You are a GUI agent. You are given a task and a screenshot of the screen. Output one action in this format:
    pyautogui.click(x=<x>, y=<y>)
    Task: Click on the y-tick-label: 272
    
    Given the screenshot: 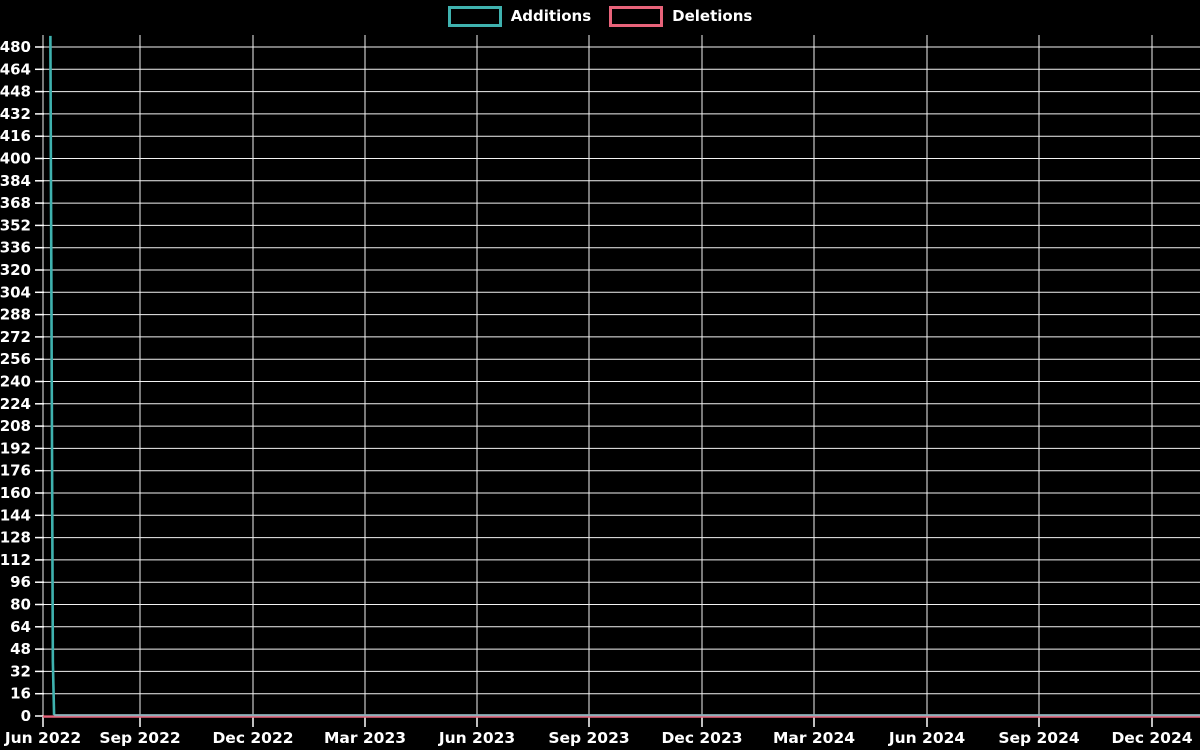 What is the action you would take?
    pyautogui.click(x=15, y=337)
    